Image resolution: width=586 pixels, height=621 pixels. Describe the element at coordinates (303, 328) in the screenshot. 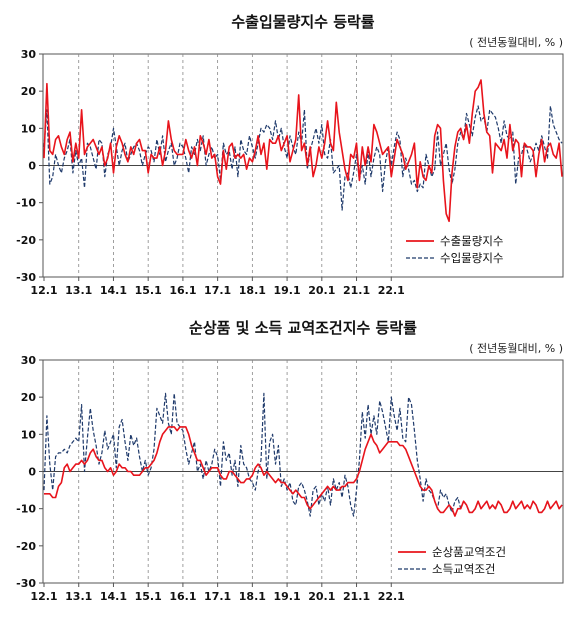

I see `chart-title: 순상품 및 소득 교역조건지수 등락률` at that location.